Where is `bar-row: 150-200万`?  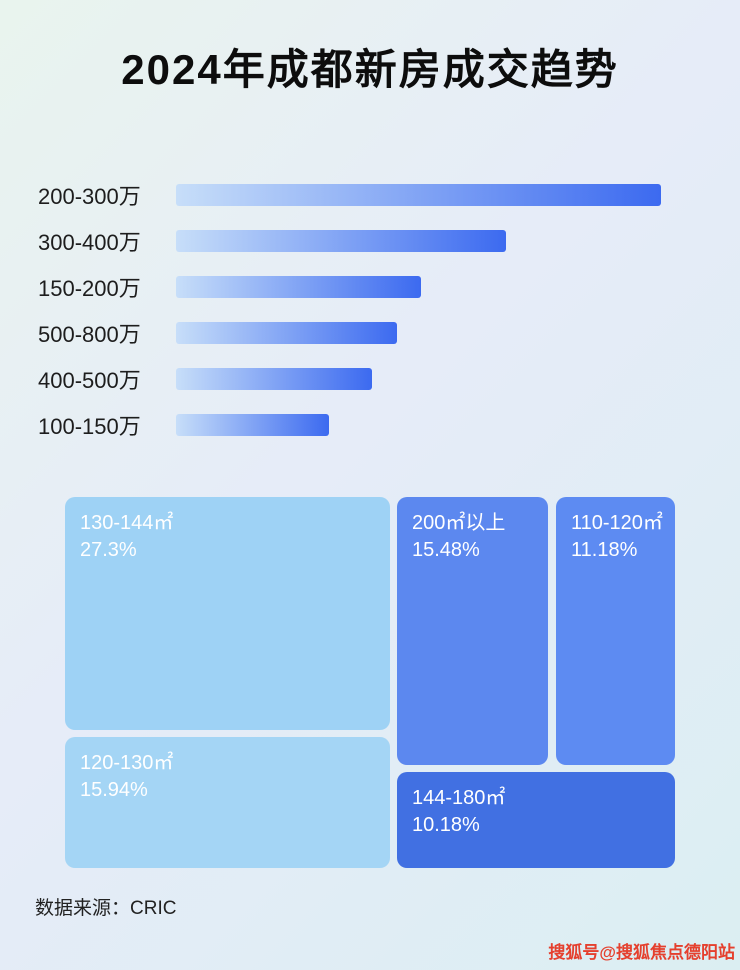
bar-row: 150-200万 is located at coordinates (370, 288).